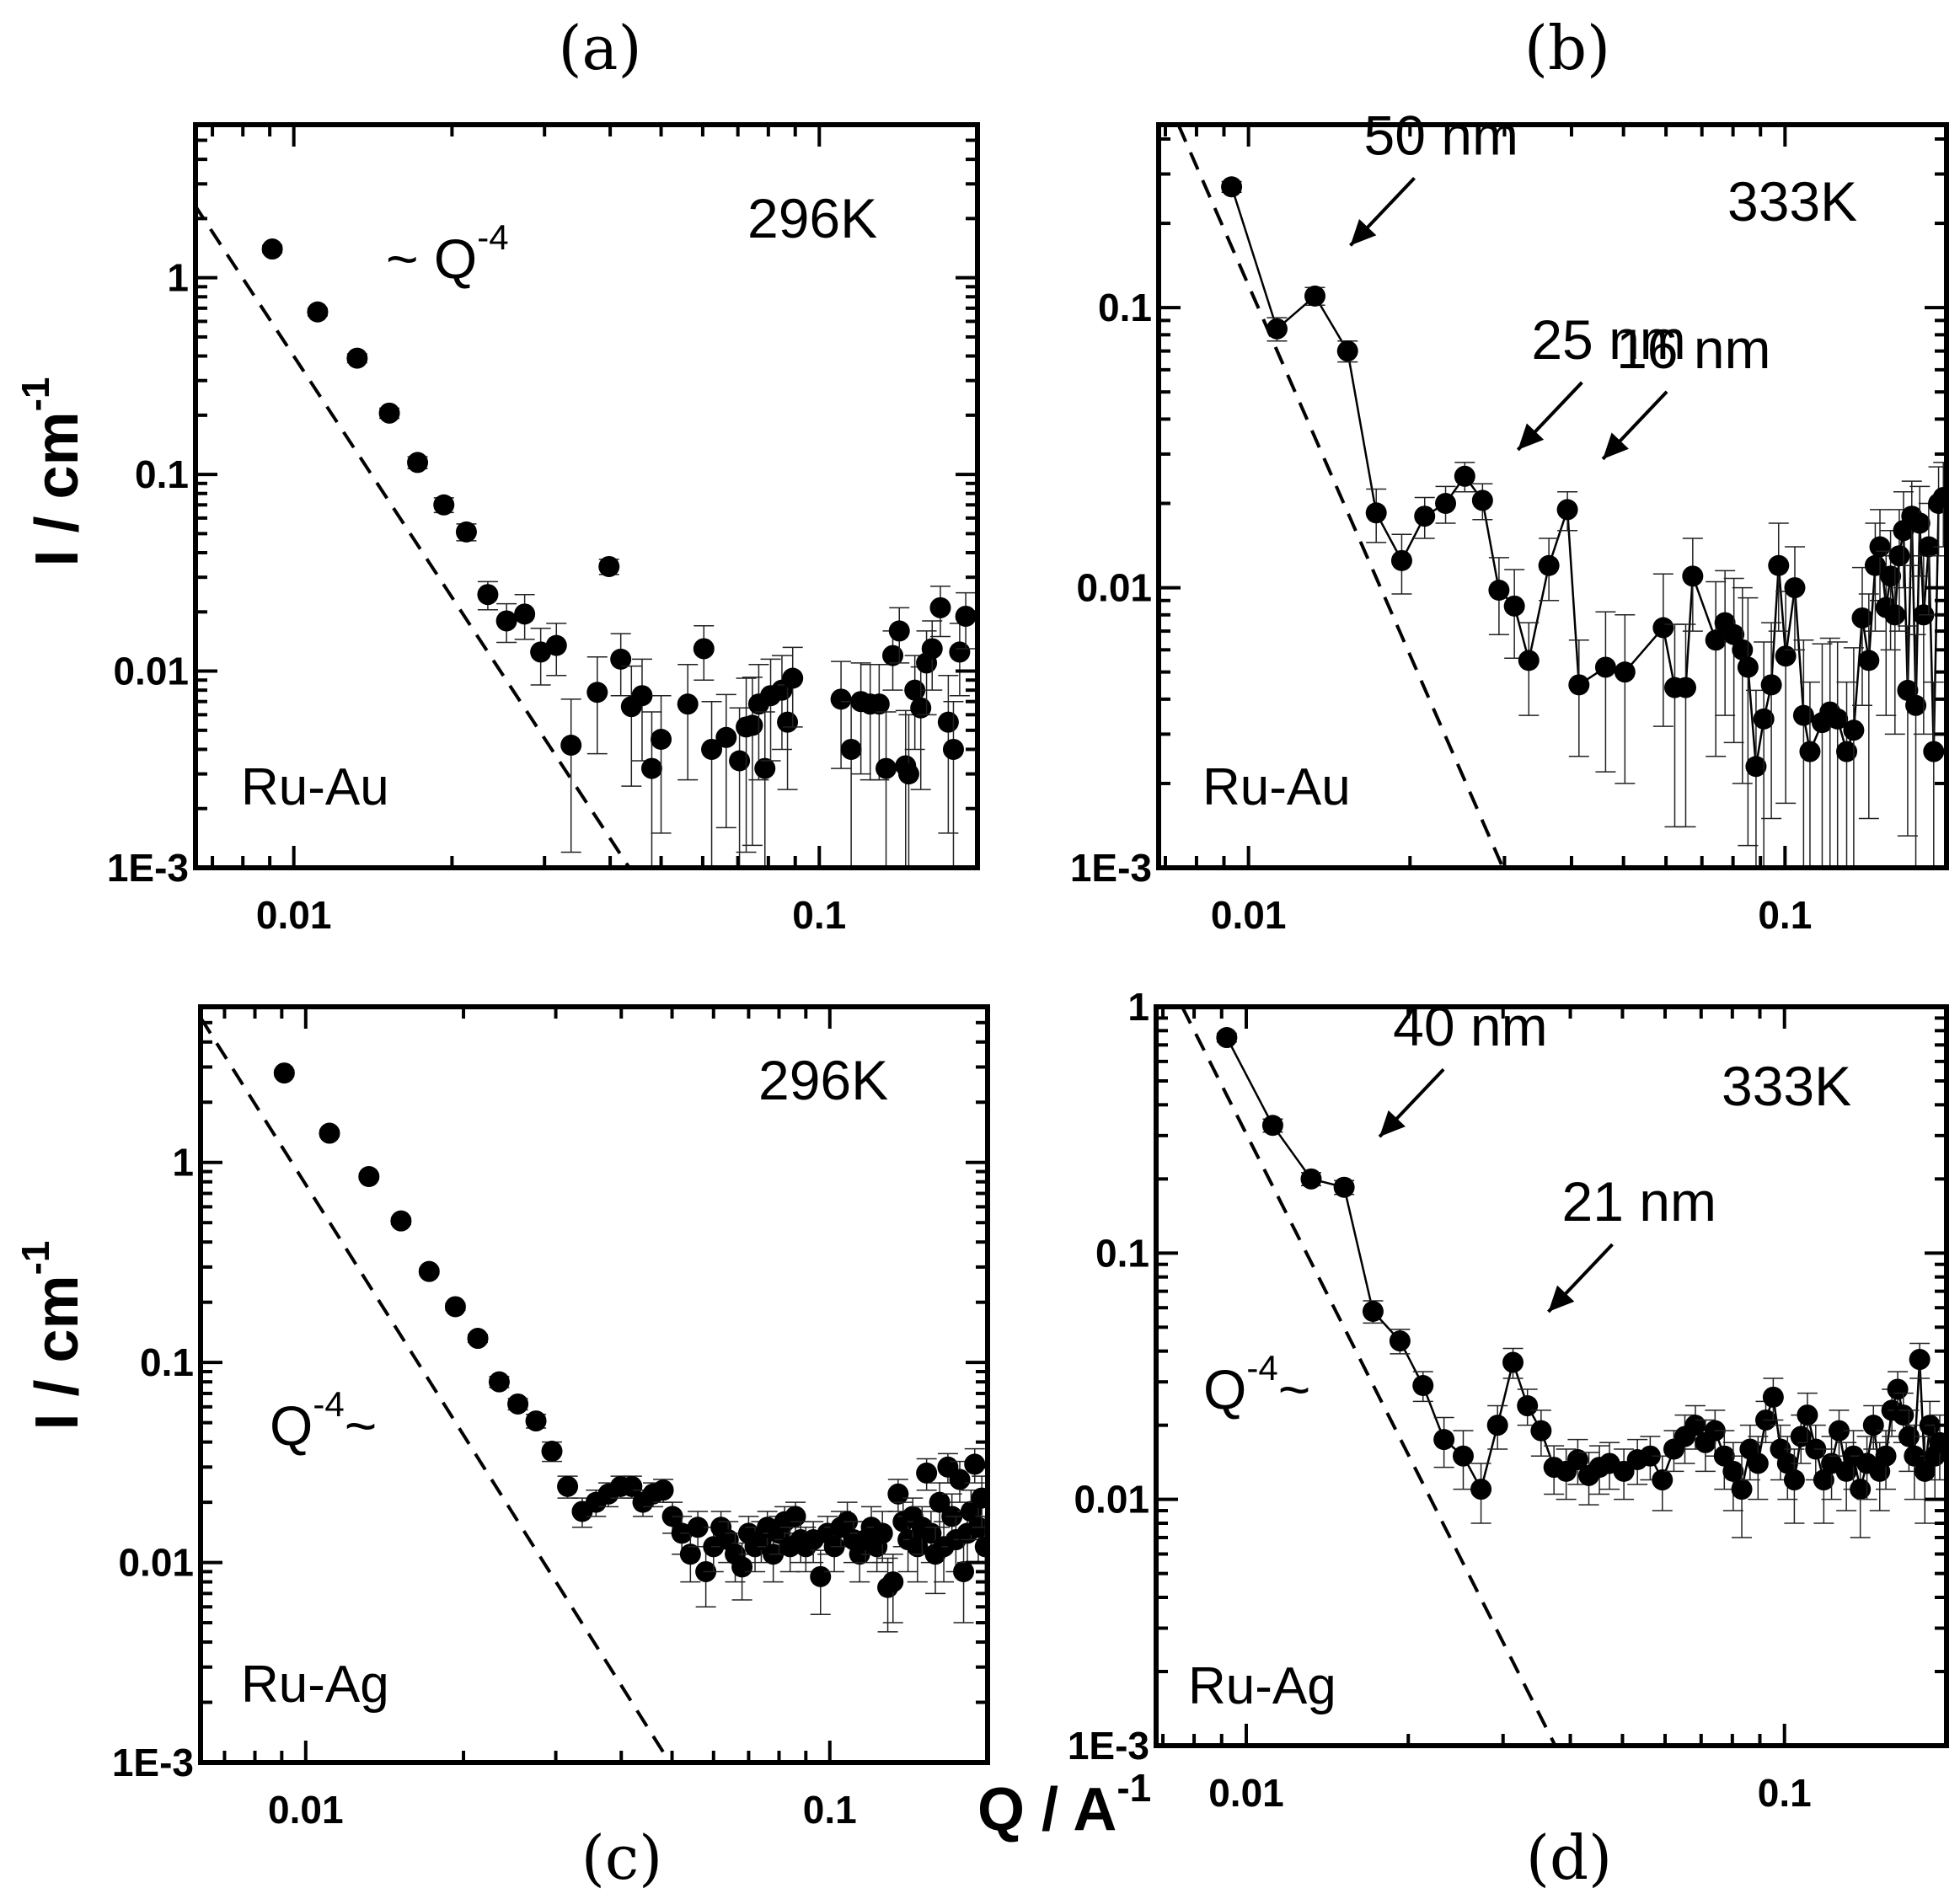 Image resolution: width=1960 pixels, height=1899 pixels. Describe the element at coordinates (315, 787) in the screenshot. I see `sample-label-a: Ru-Au` at that location.